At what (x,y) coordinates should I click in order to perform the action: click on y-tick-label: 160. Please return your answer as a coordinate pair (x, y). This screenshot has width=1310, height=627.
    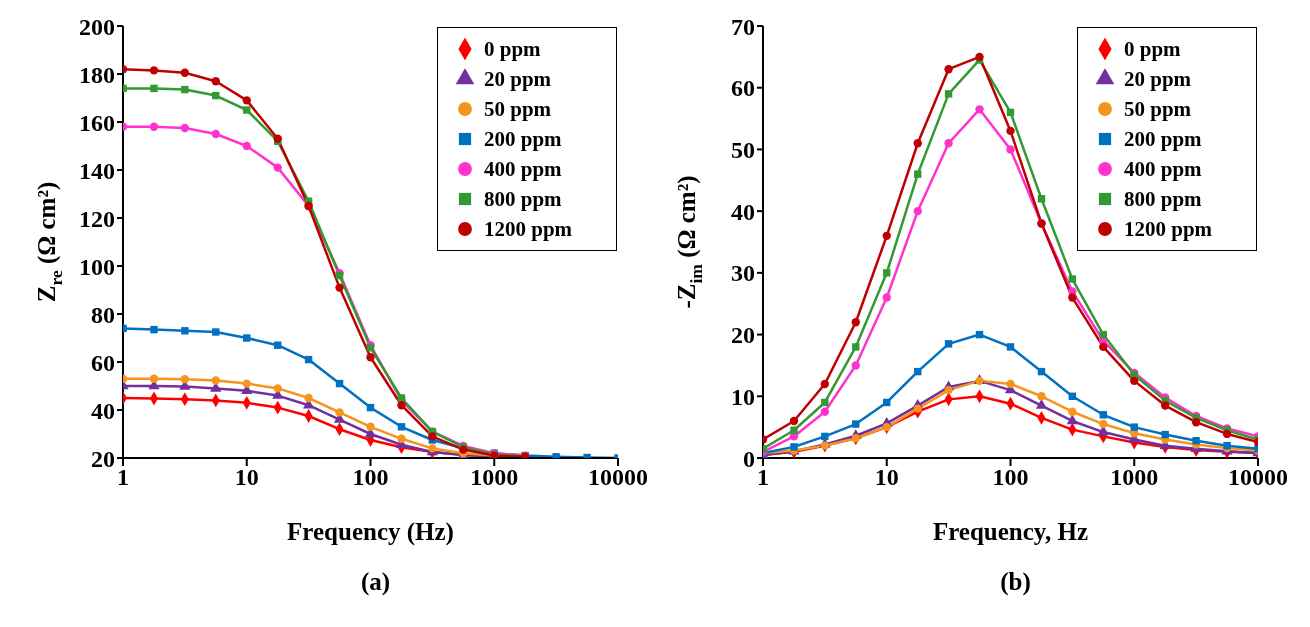
    Looking at the image, I should click on (97, 122).